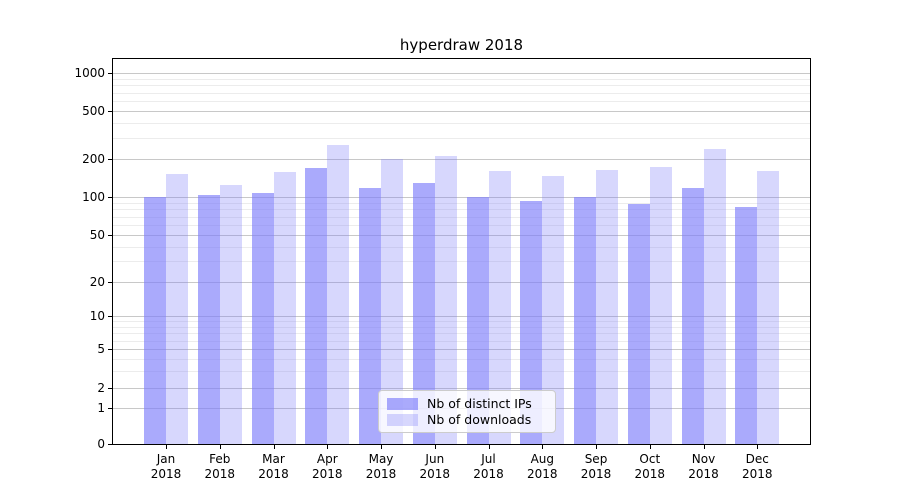 Image resolution: width=900 pixels, height=500 pixels. I want to click on bar-ips-Jun, so click(423, 313).